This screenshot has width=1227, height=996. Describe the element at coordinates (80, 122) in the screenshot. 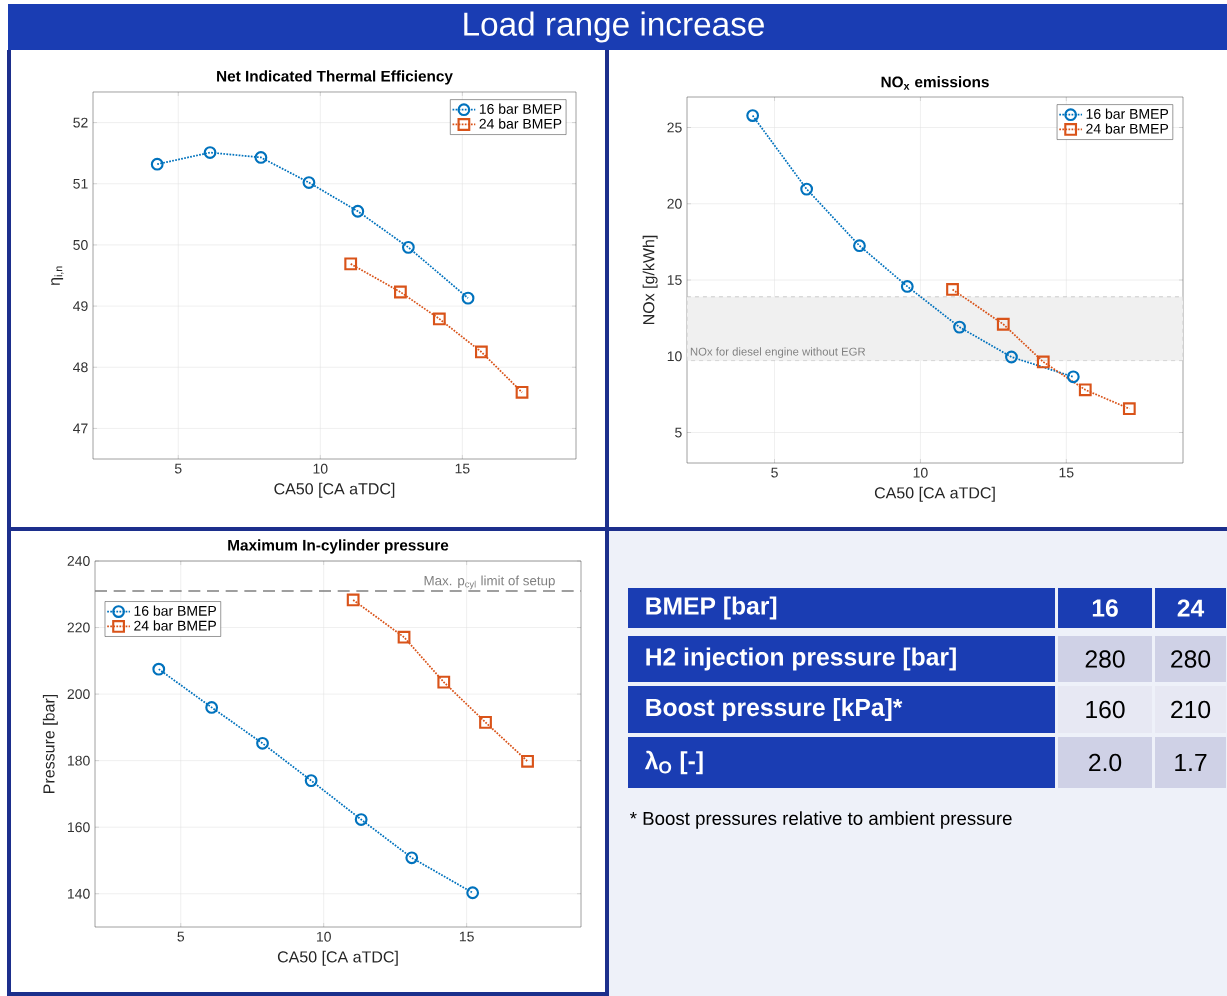

I see `y-tick-label: 52` at that location.